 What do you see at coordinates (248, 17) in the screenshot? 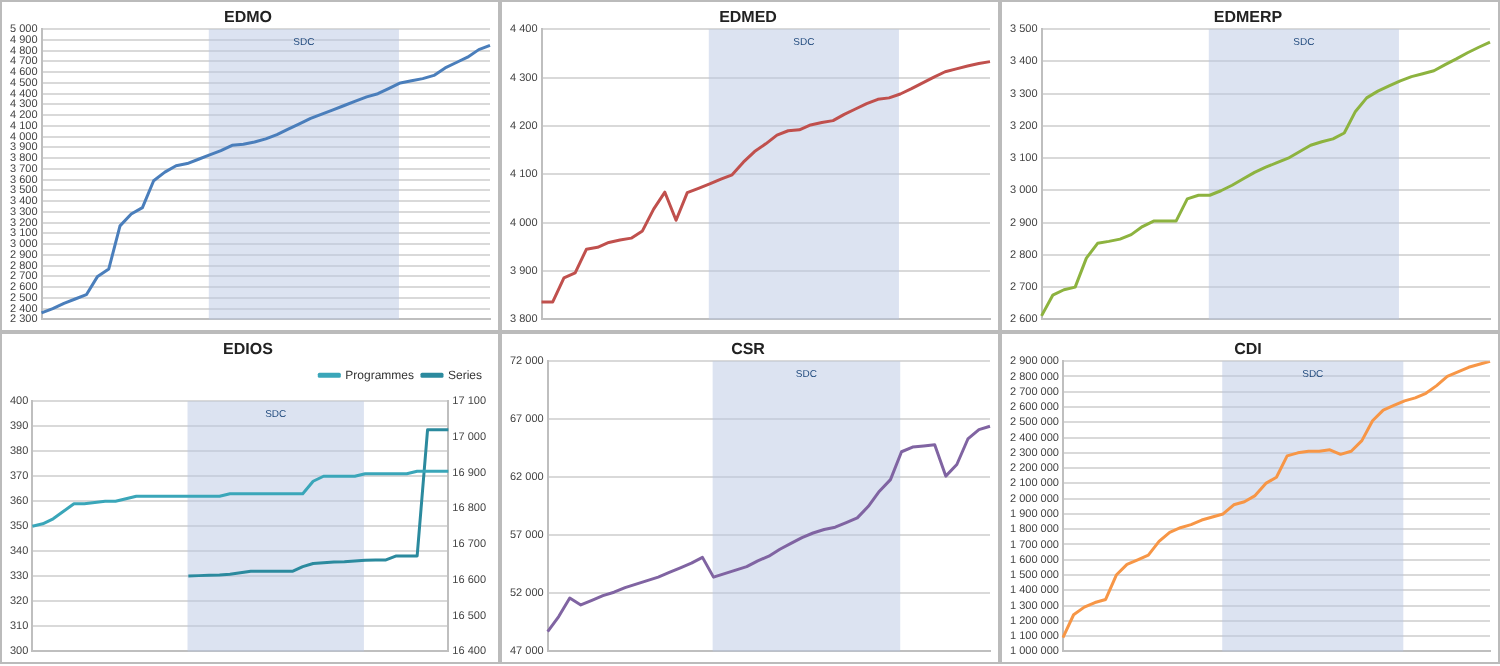
I see `chart-title: EDMO` at bounding box center [248, 17].